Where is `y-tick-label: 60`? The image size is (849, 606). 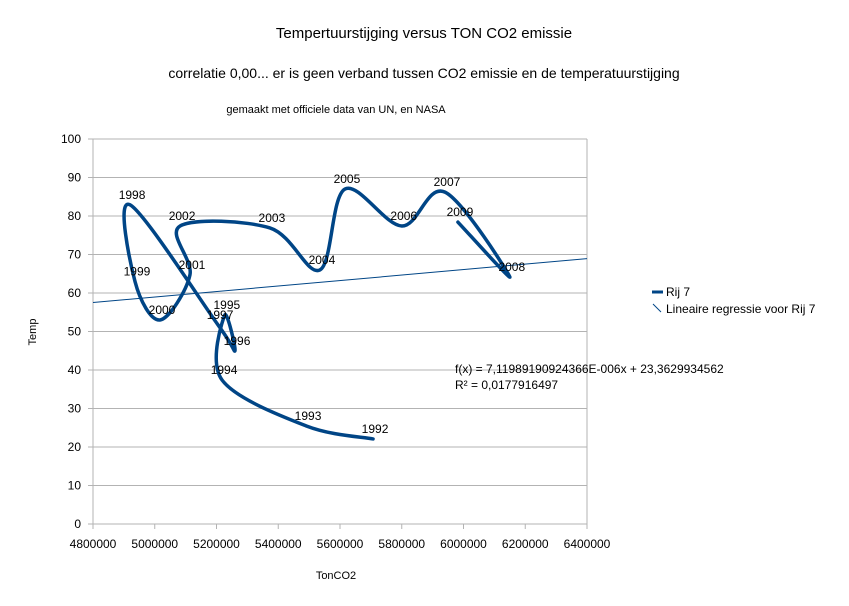
y-tick-label: 60 is located at coordinates (75, 293).